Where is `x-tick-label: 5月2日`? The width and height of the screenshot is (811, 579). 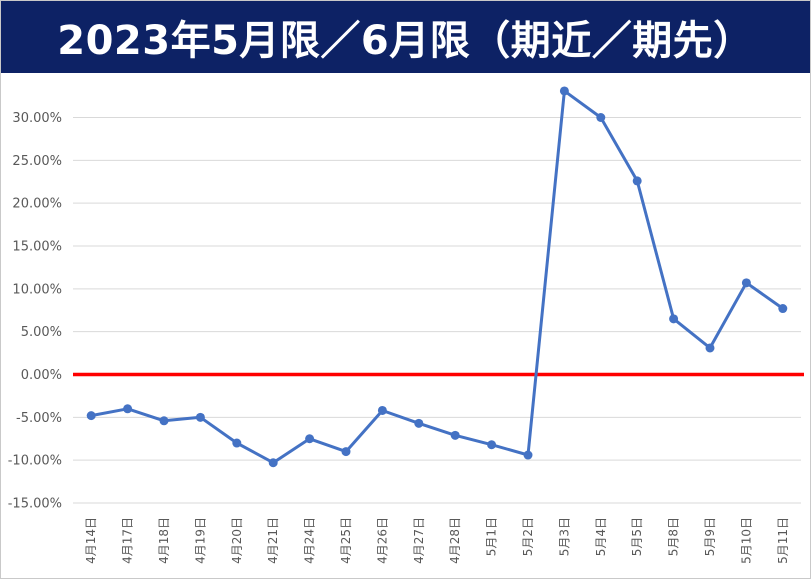
x-tick-label: 5月2日 is located at coordinates (528, 536).